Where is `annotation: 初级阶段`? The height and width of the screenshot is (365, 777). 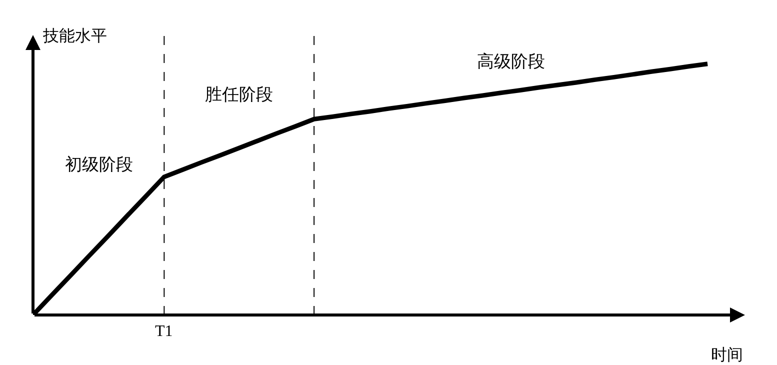
annotation: 初级阶段 is located at coordinates (99, 165).